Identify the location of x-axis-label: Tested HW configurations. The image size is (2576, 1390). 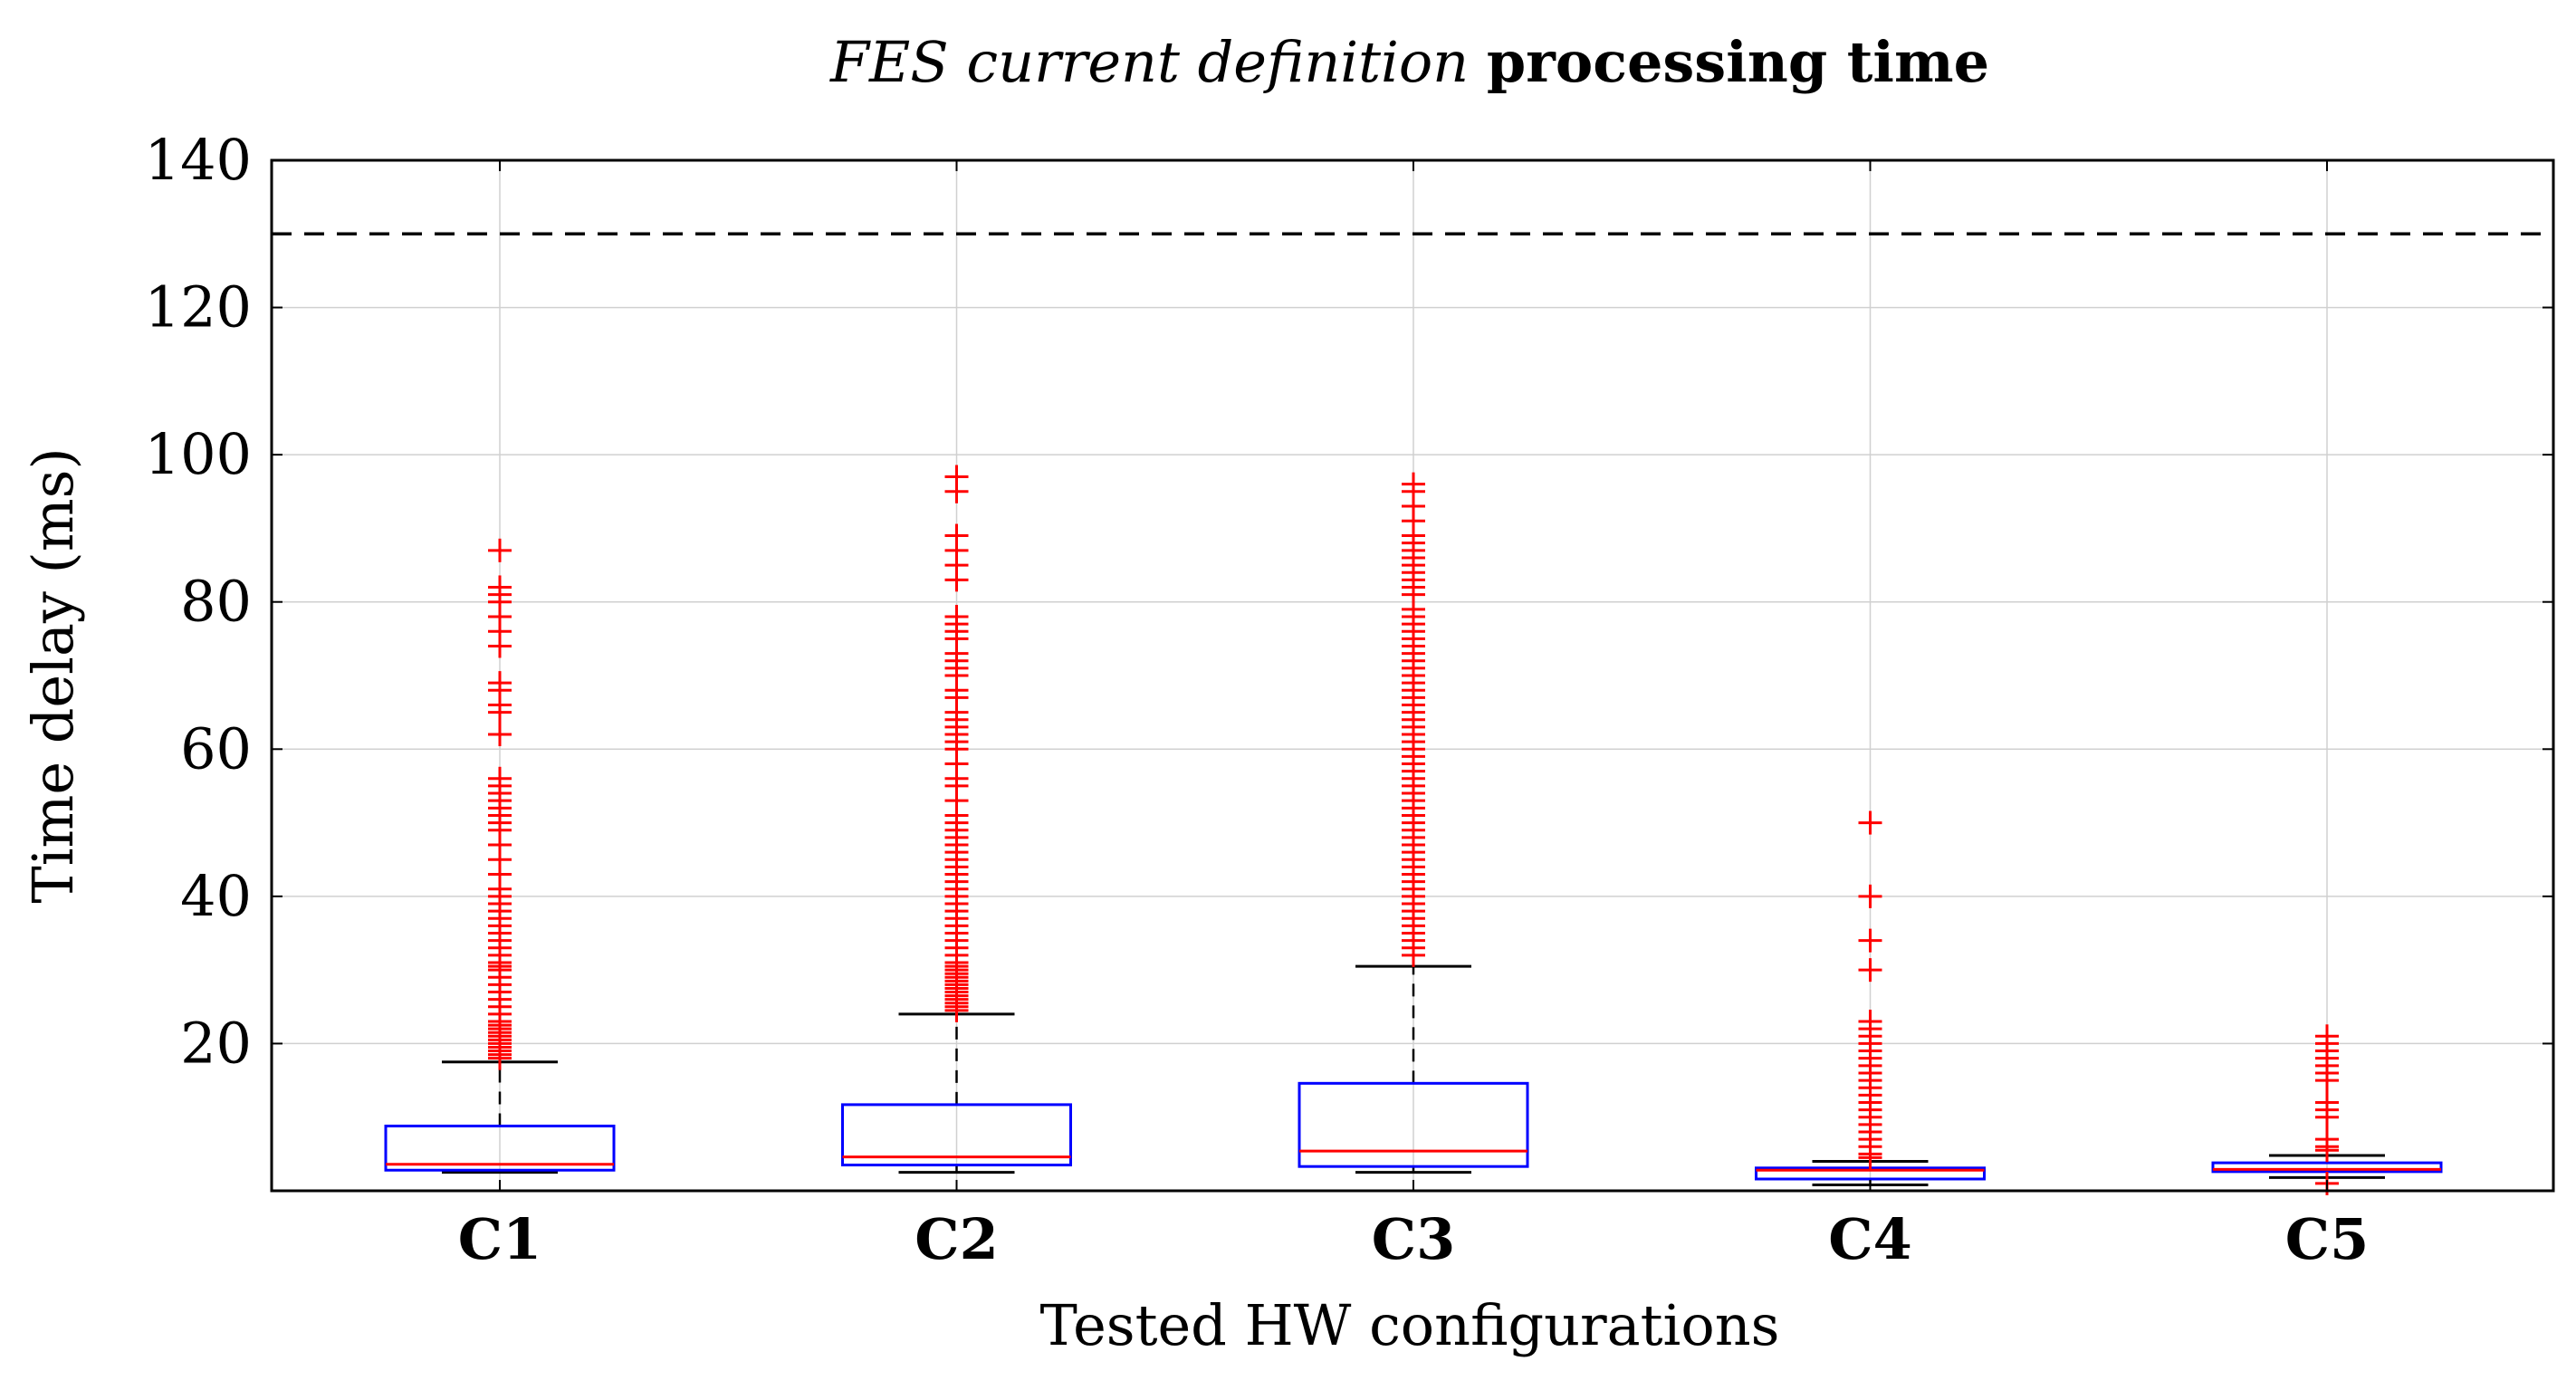
(1410, 1325).